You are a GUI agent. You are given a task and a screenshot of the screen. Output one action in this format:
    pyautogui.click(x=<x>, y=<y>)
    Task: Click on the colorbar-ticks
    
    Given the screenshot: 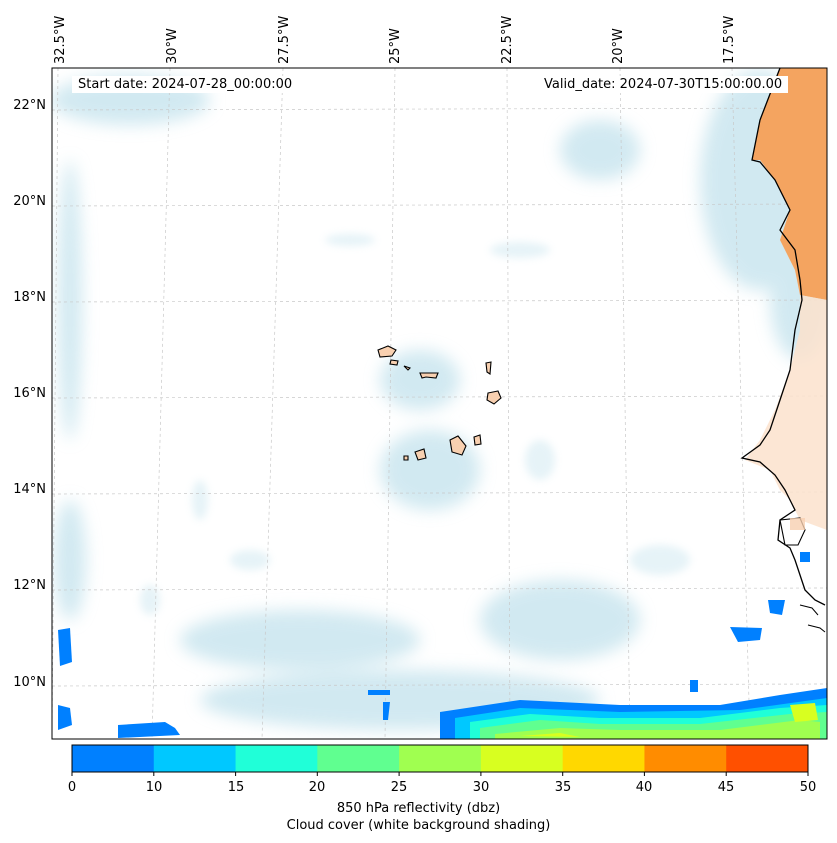 What is the action you would take?
    pyautogui.click(x=440, y=774)
    